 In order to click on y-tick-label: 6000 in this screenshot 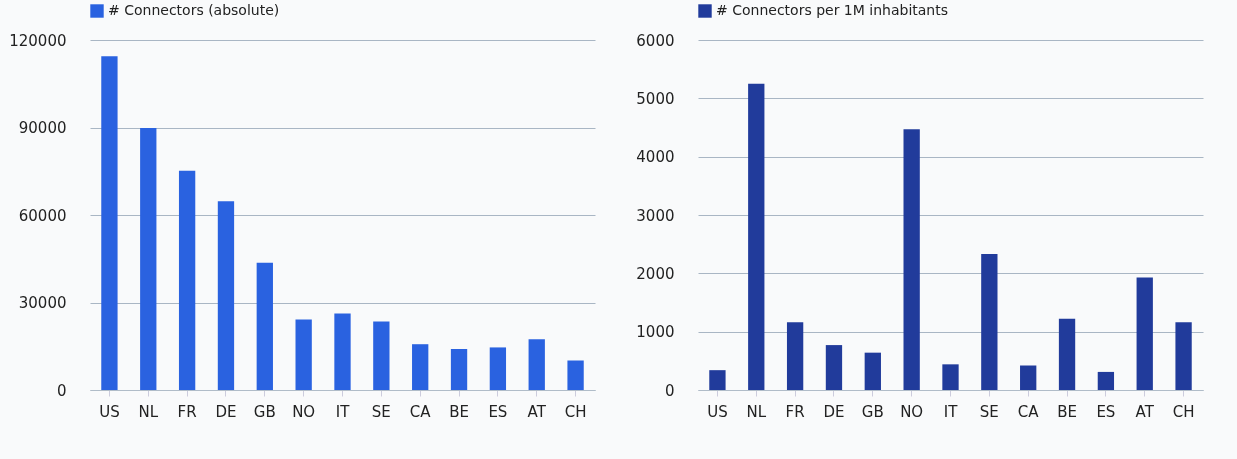, I will do `click(655, 40)`.